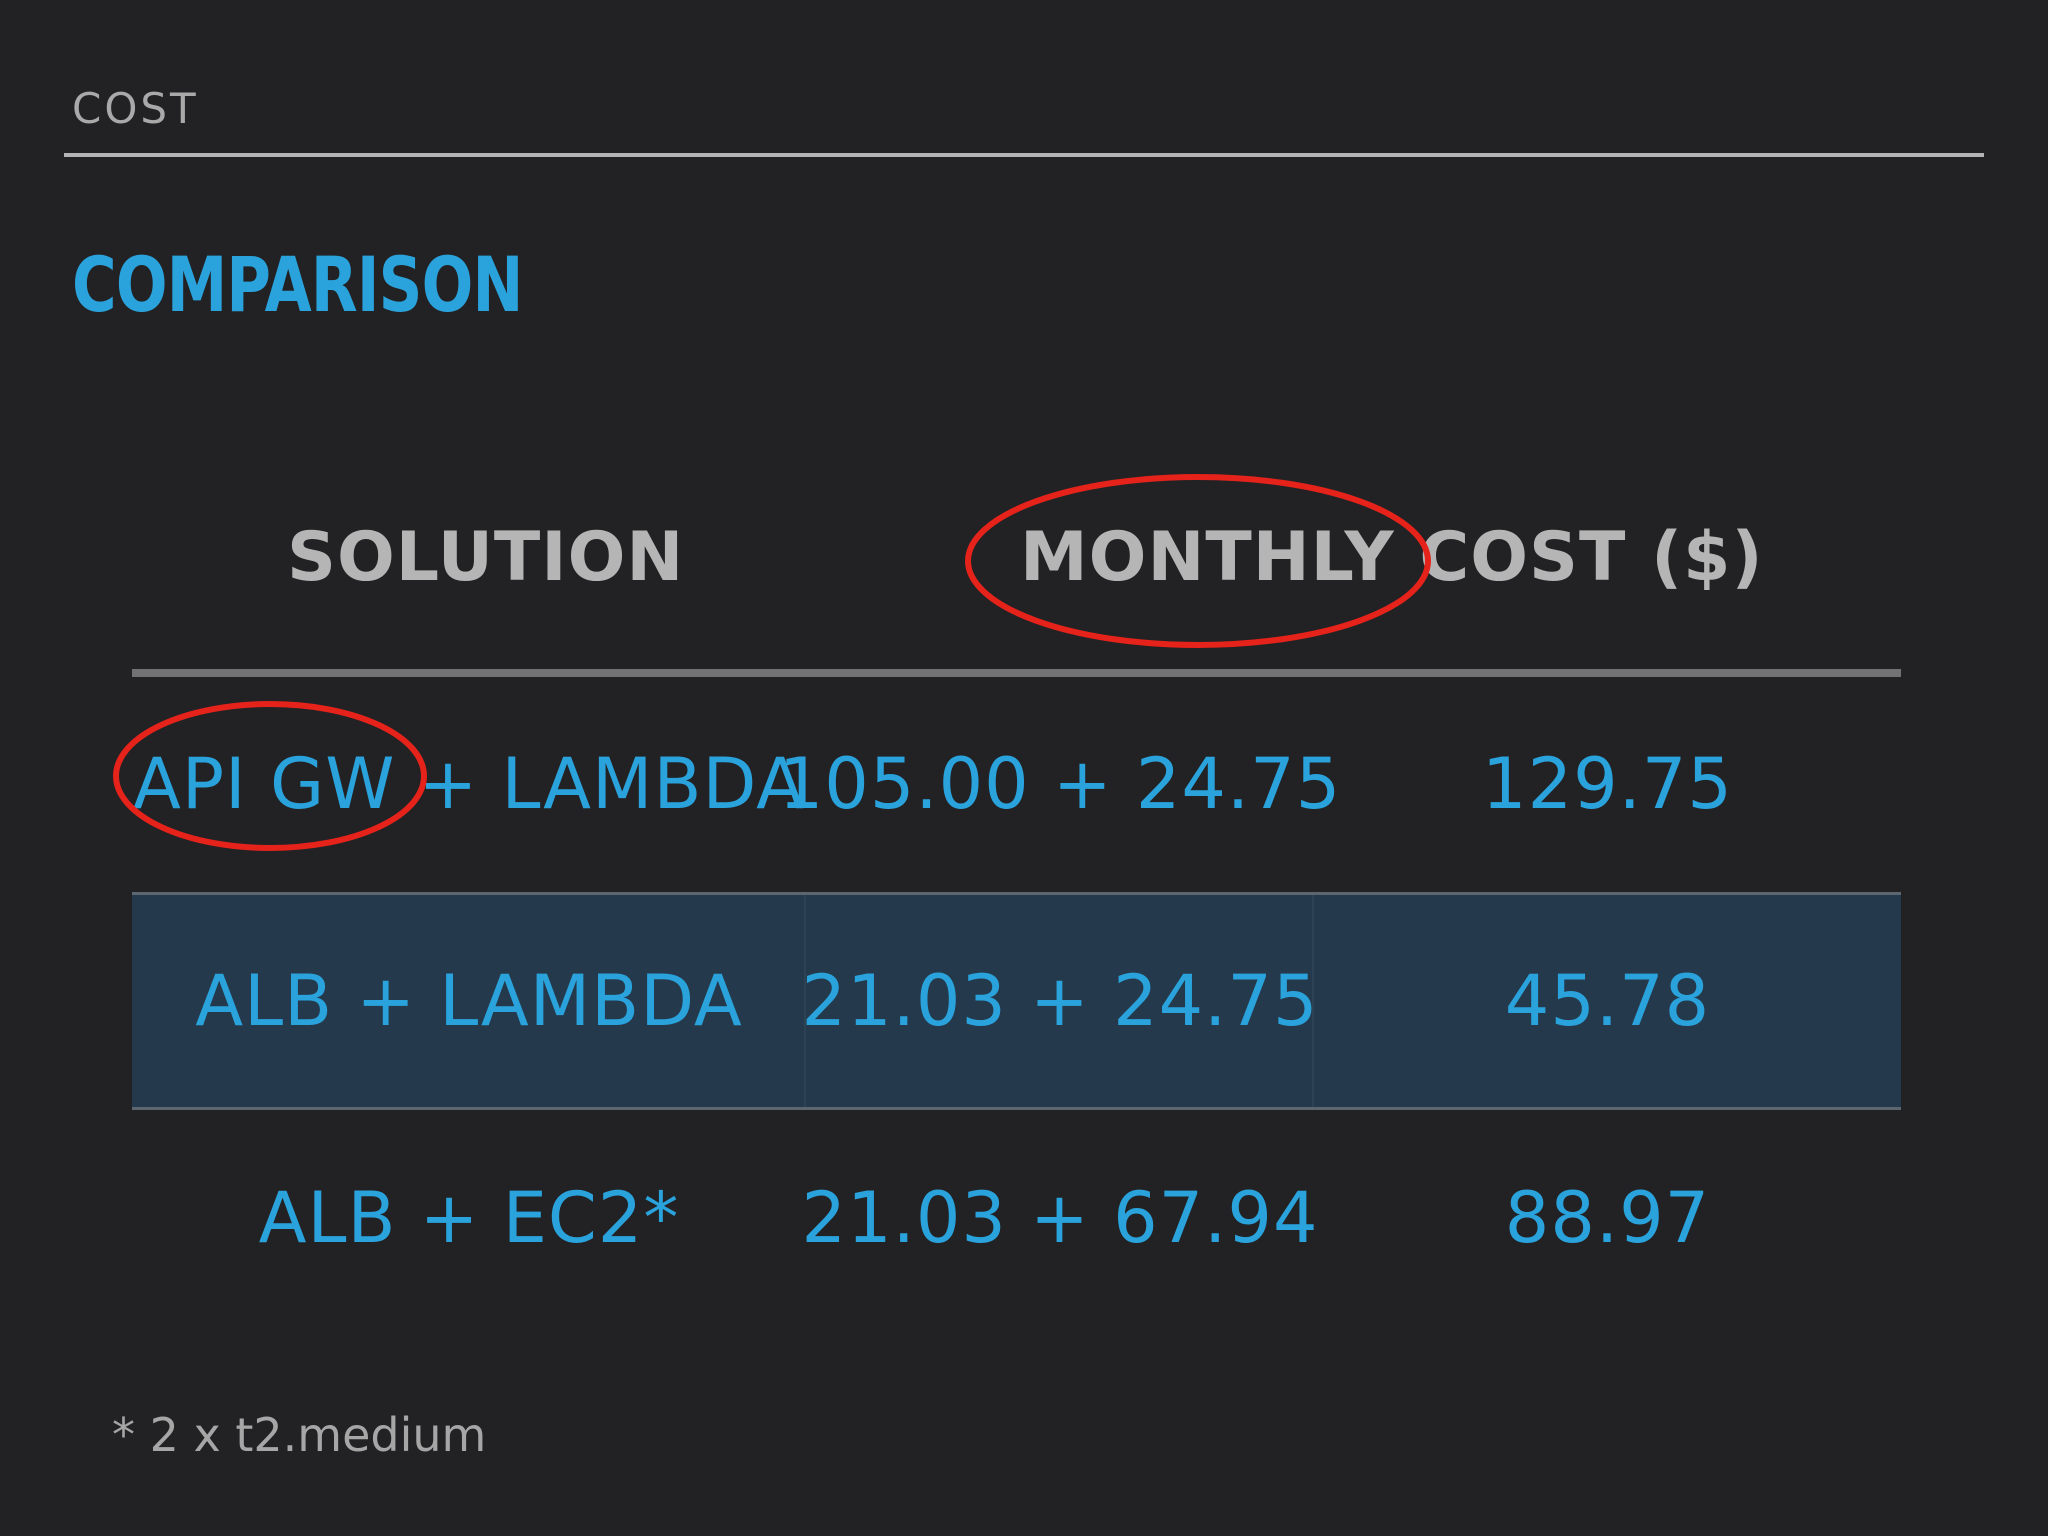  What do you see at coordinates (1016, 673) in the screenshot?
I see `table-header-divider` at bounding box center [1016, 673].